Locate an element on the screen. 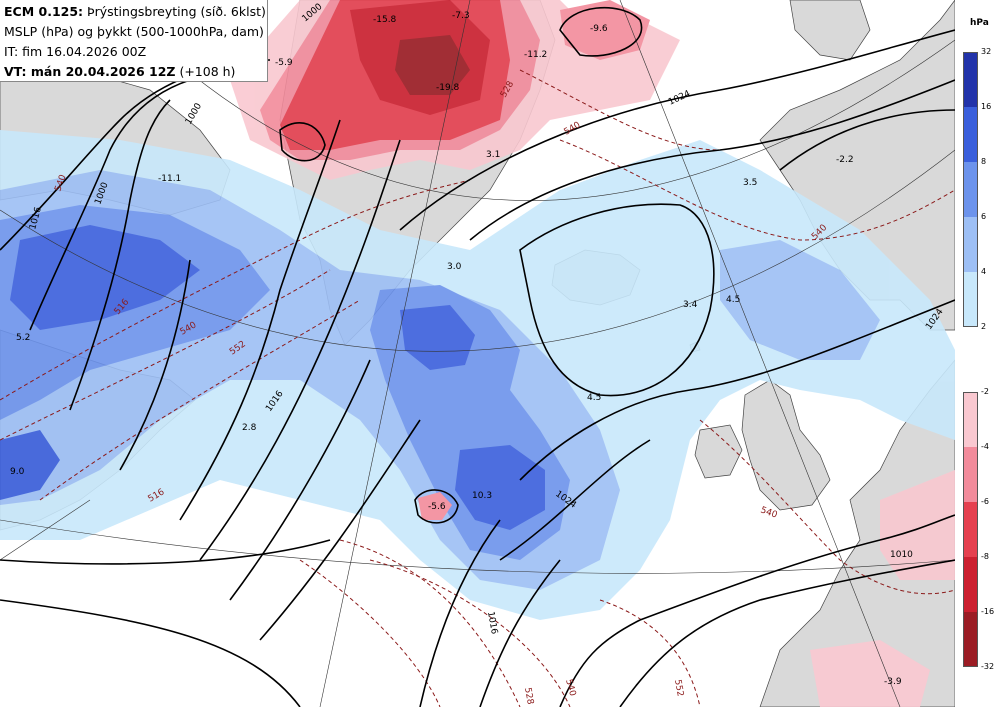 The height and width of the screenshot is (707, 1000). fields-description: MSLP (hPa) og þykkt (500-1000hPa, dam) is located at coordinates (134, 31).